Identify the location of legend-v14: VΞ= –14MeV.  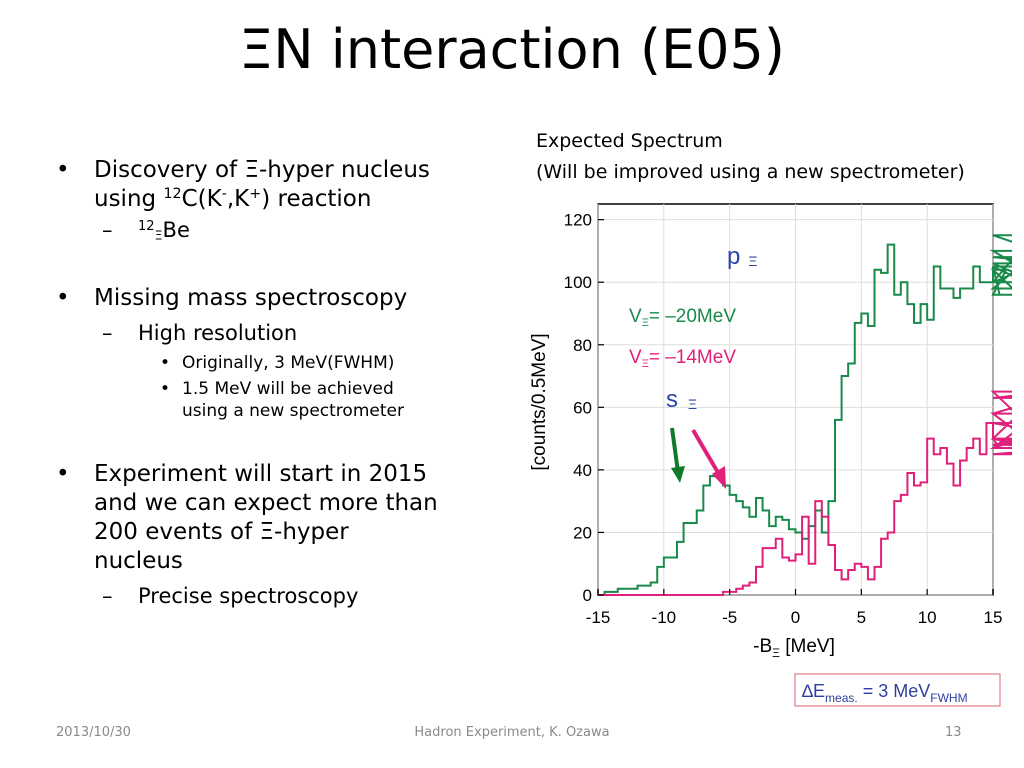
(682, 358).